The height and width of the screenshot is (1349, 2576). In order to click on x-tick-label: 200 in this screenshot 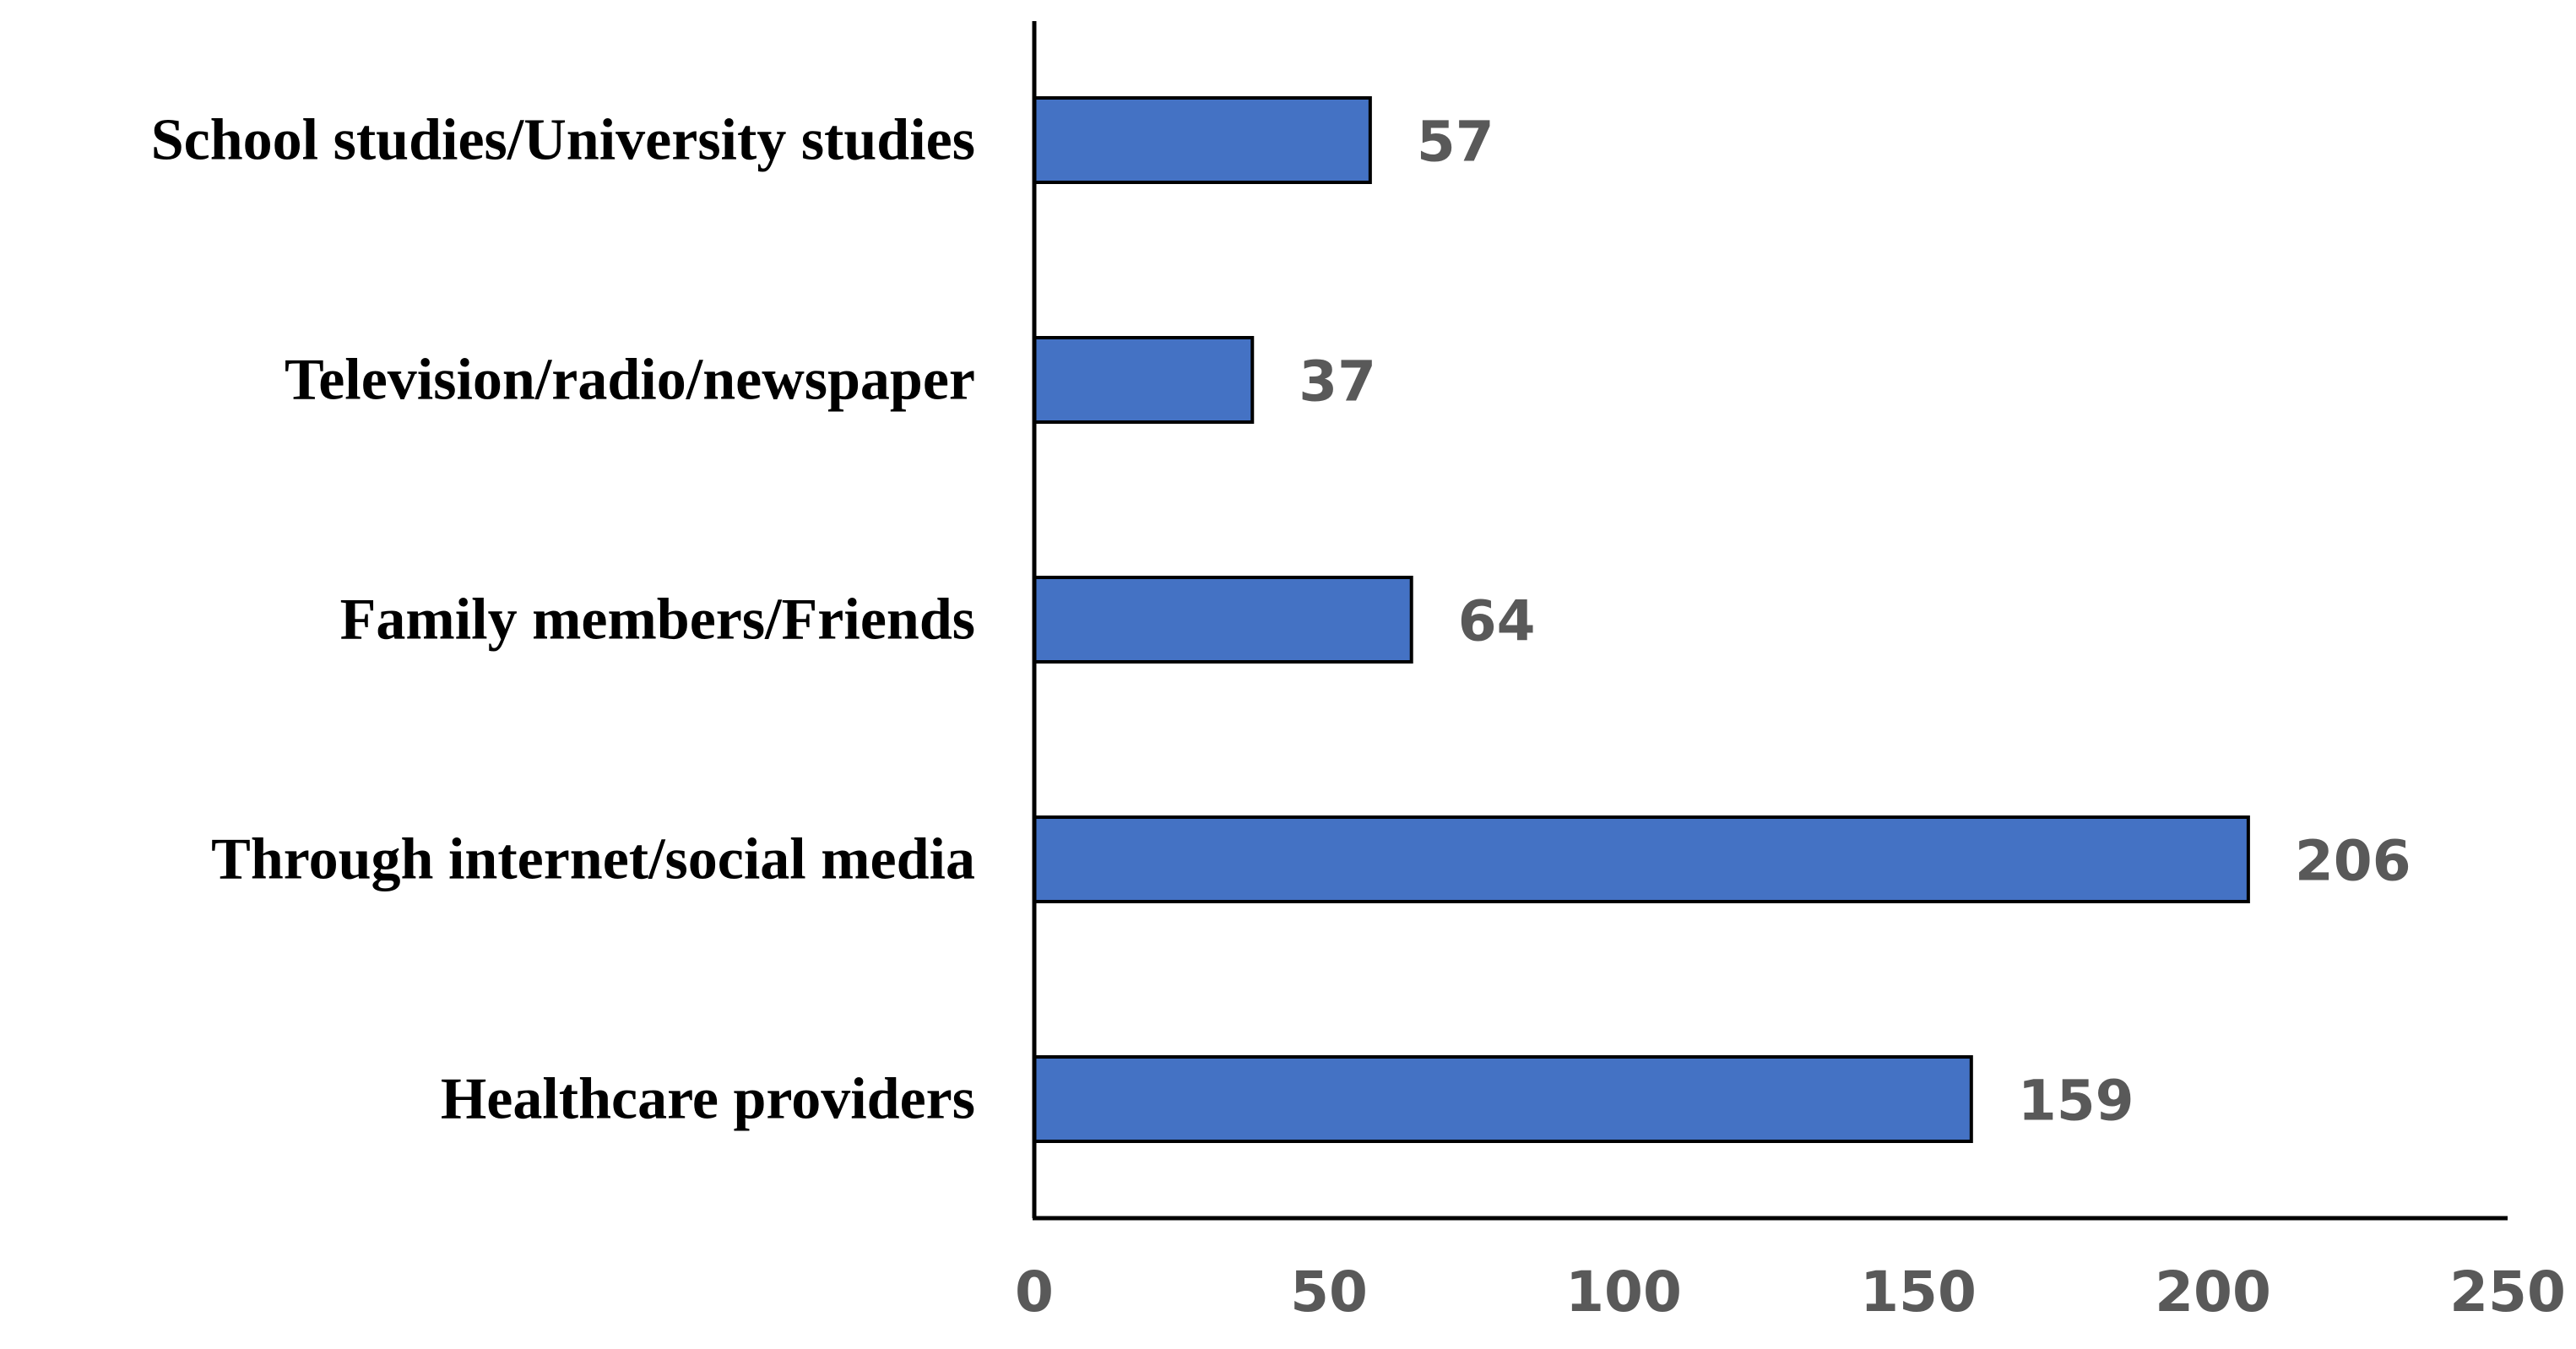, I will do `click(2213, 1292)`.